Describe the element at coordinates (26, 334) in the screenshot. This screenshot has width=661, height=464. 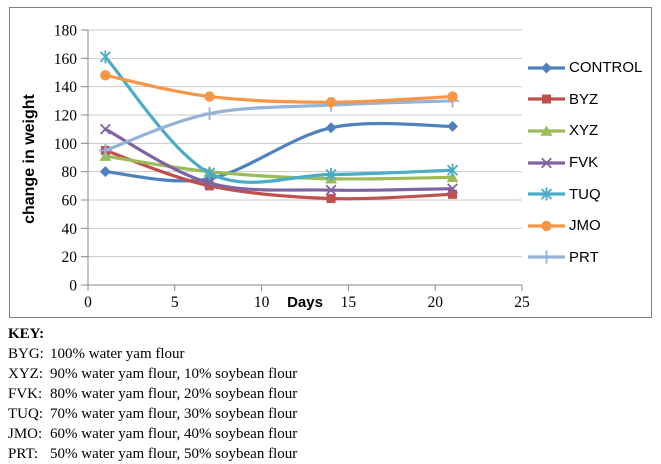
I see `key-heading: KEY:` at that location.